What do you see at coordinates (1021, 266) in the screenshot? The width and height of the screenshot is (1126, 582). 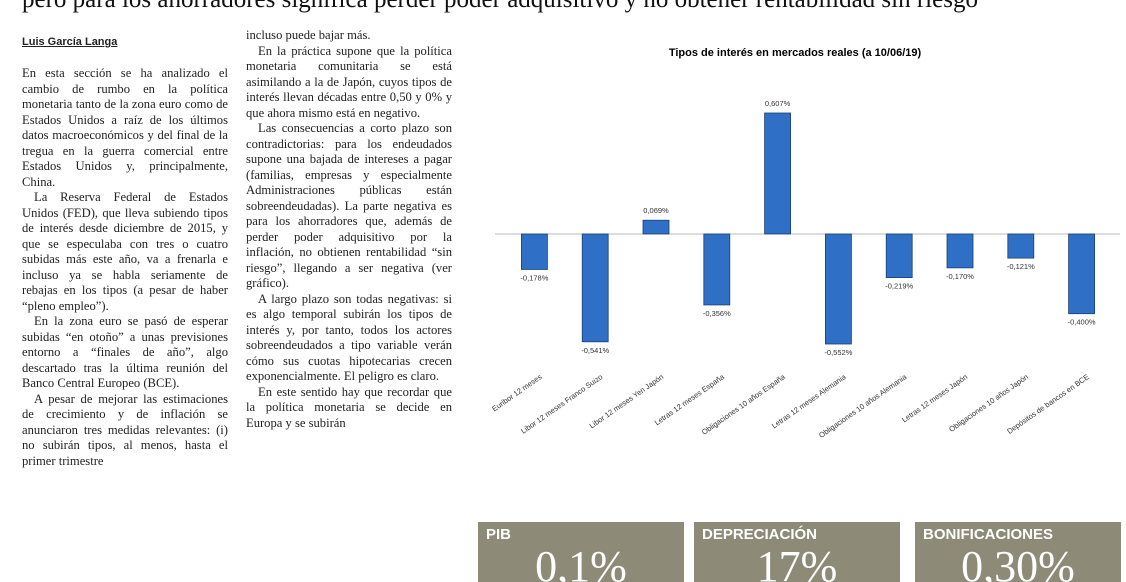 I see `data-label: -0,121%` at bounding box center [1021, 266].